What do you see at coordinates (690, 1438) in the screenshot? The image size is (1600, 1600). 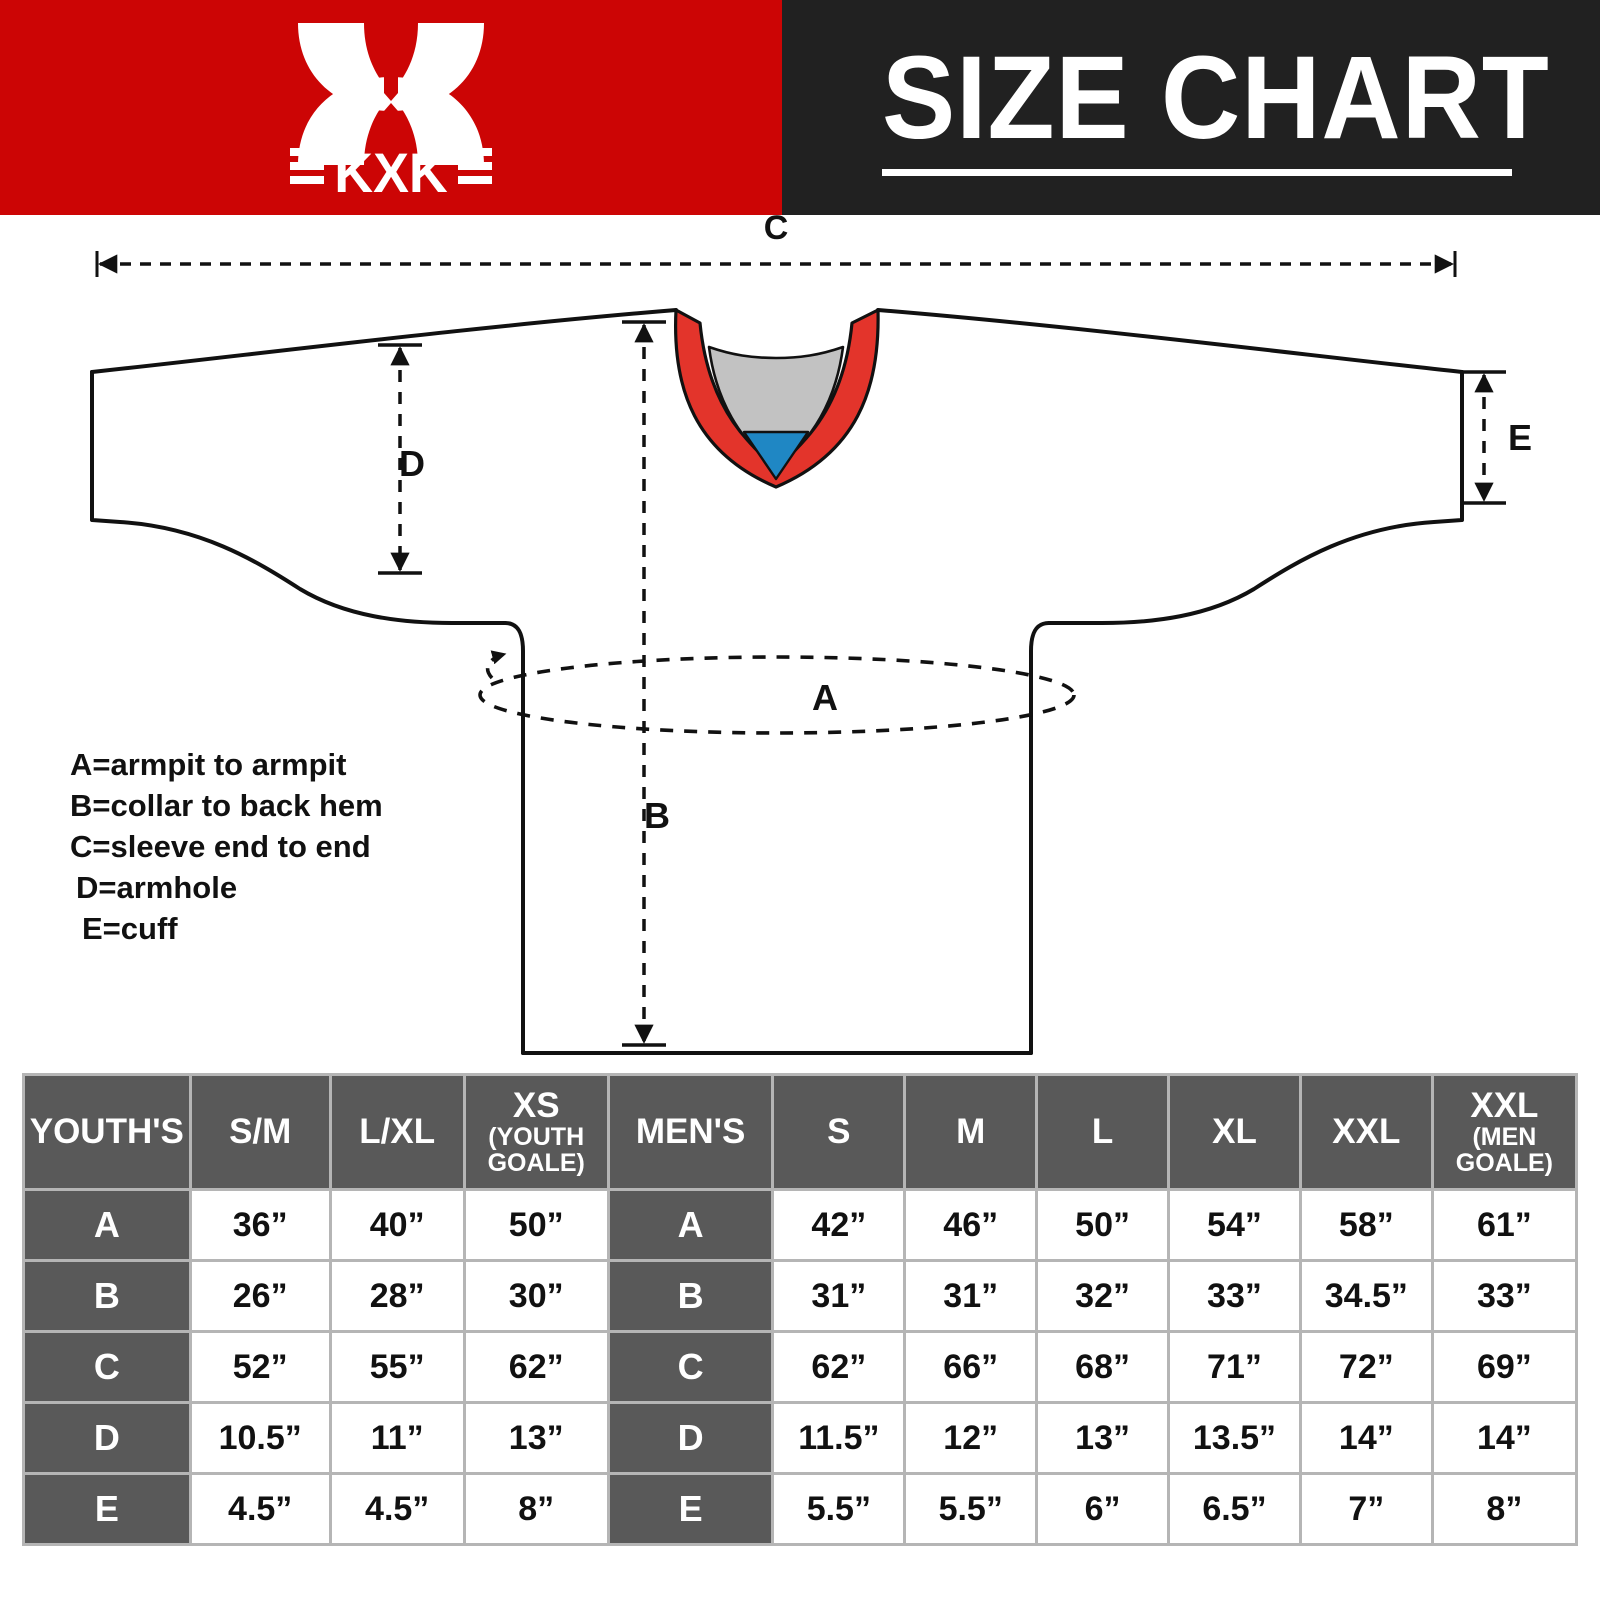 I see `row-label-mens-d: D` at bounding box center [690, 1438].